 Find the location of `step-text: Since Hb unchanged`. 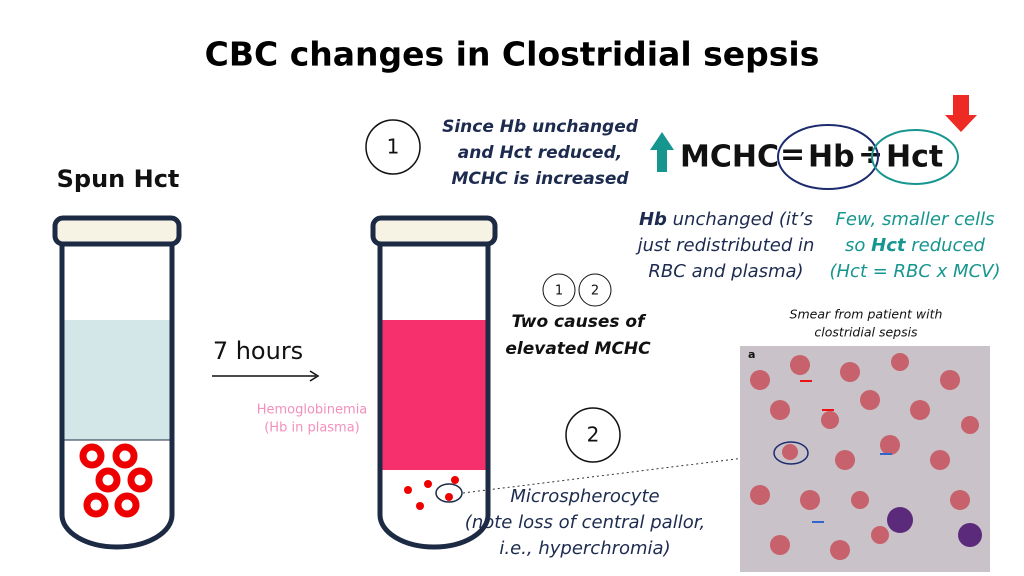

step-text: Since Hb unchanged is located at coordinates (540, 127).